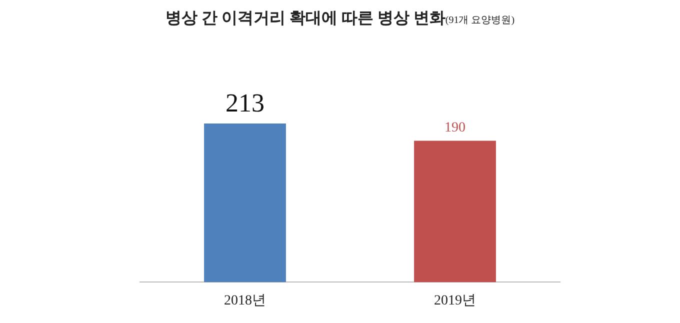 The image size is (680, 323). Describe the element at coordinates (245, 300) in the screenshot. I see `x-tick-label: 2018년` at that location.